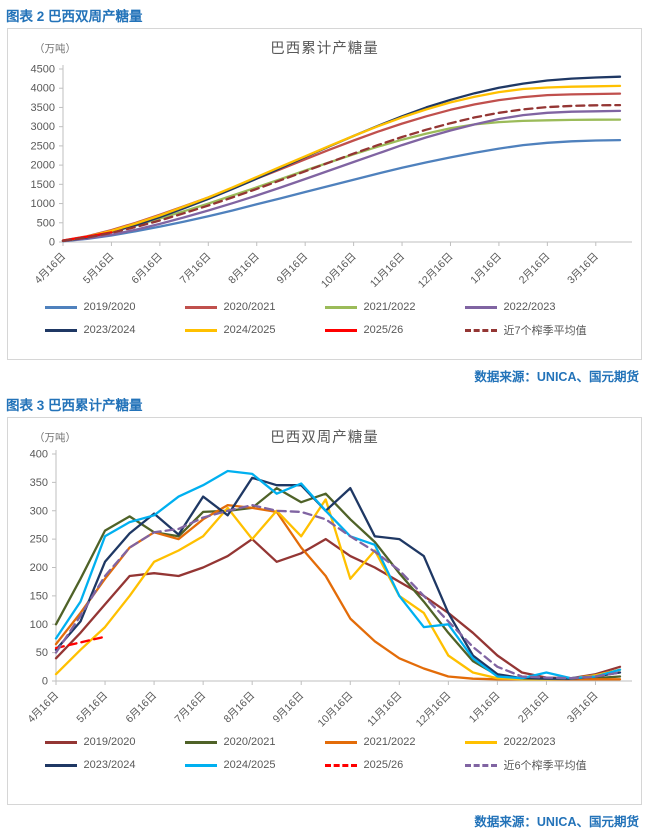 The image size is (649, 834). What do you see at coordinates (43, 89) in the screenshot?
I see `y-tick-label: 4000` at bounding box center [43, 89].